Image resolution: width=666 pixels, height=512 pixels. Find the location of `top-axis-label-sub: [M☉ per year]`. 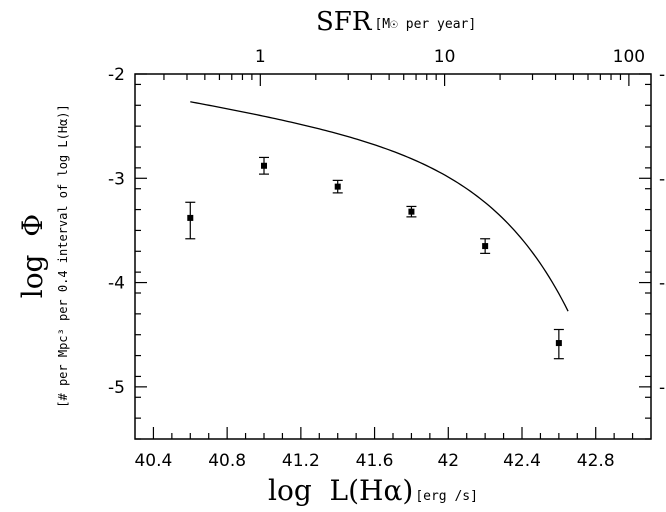

top-axis-label-sub: [M☉ per year] is located at coordinates (425, 24).